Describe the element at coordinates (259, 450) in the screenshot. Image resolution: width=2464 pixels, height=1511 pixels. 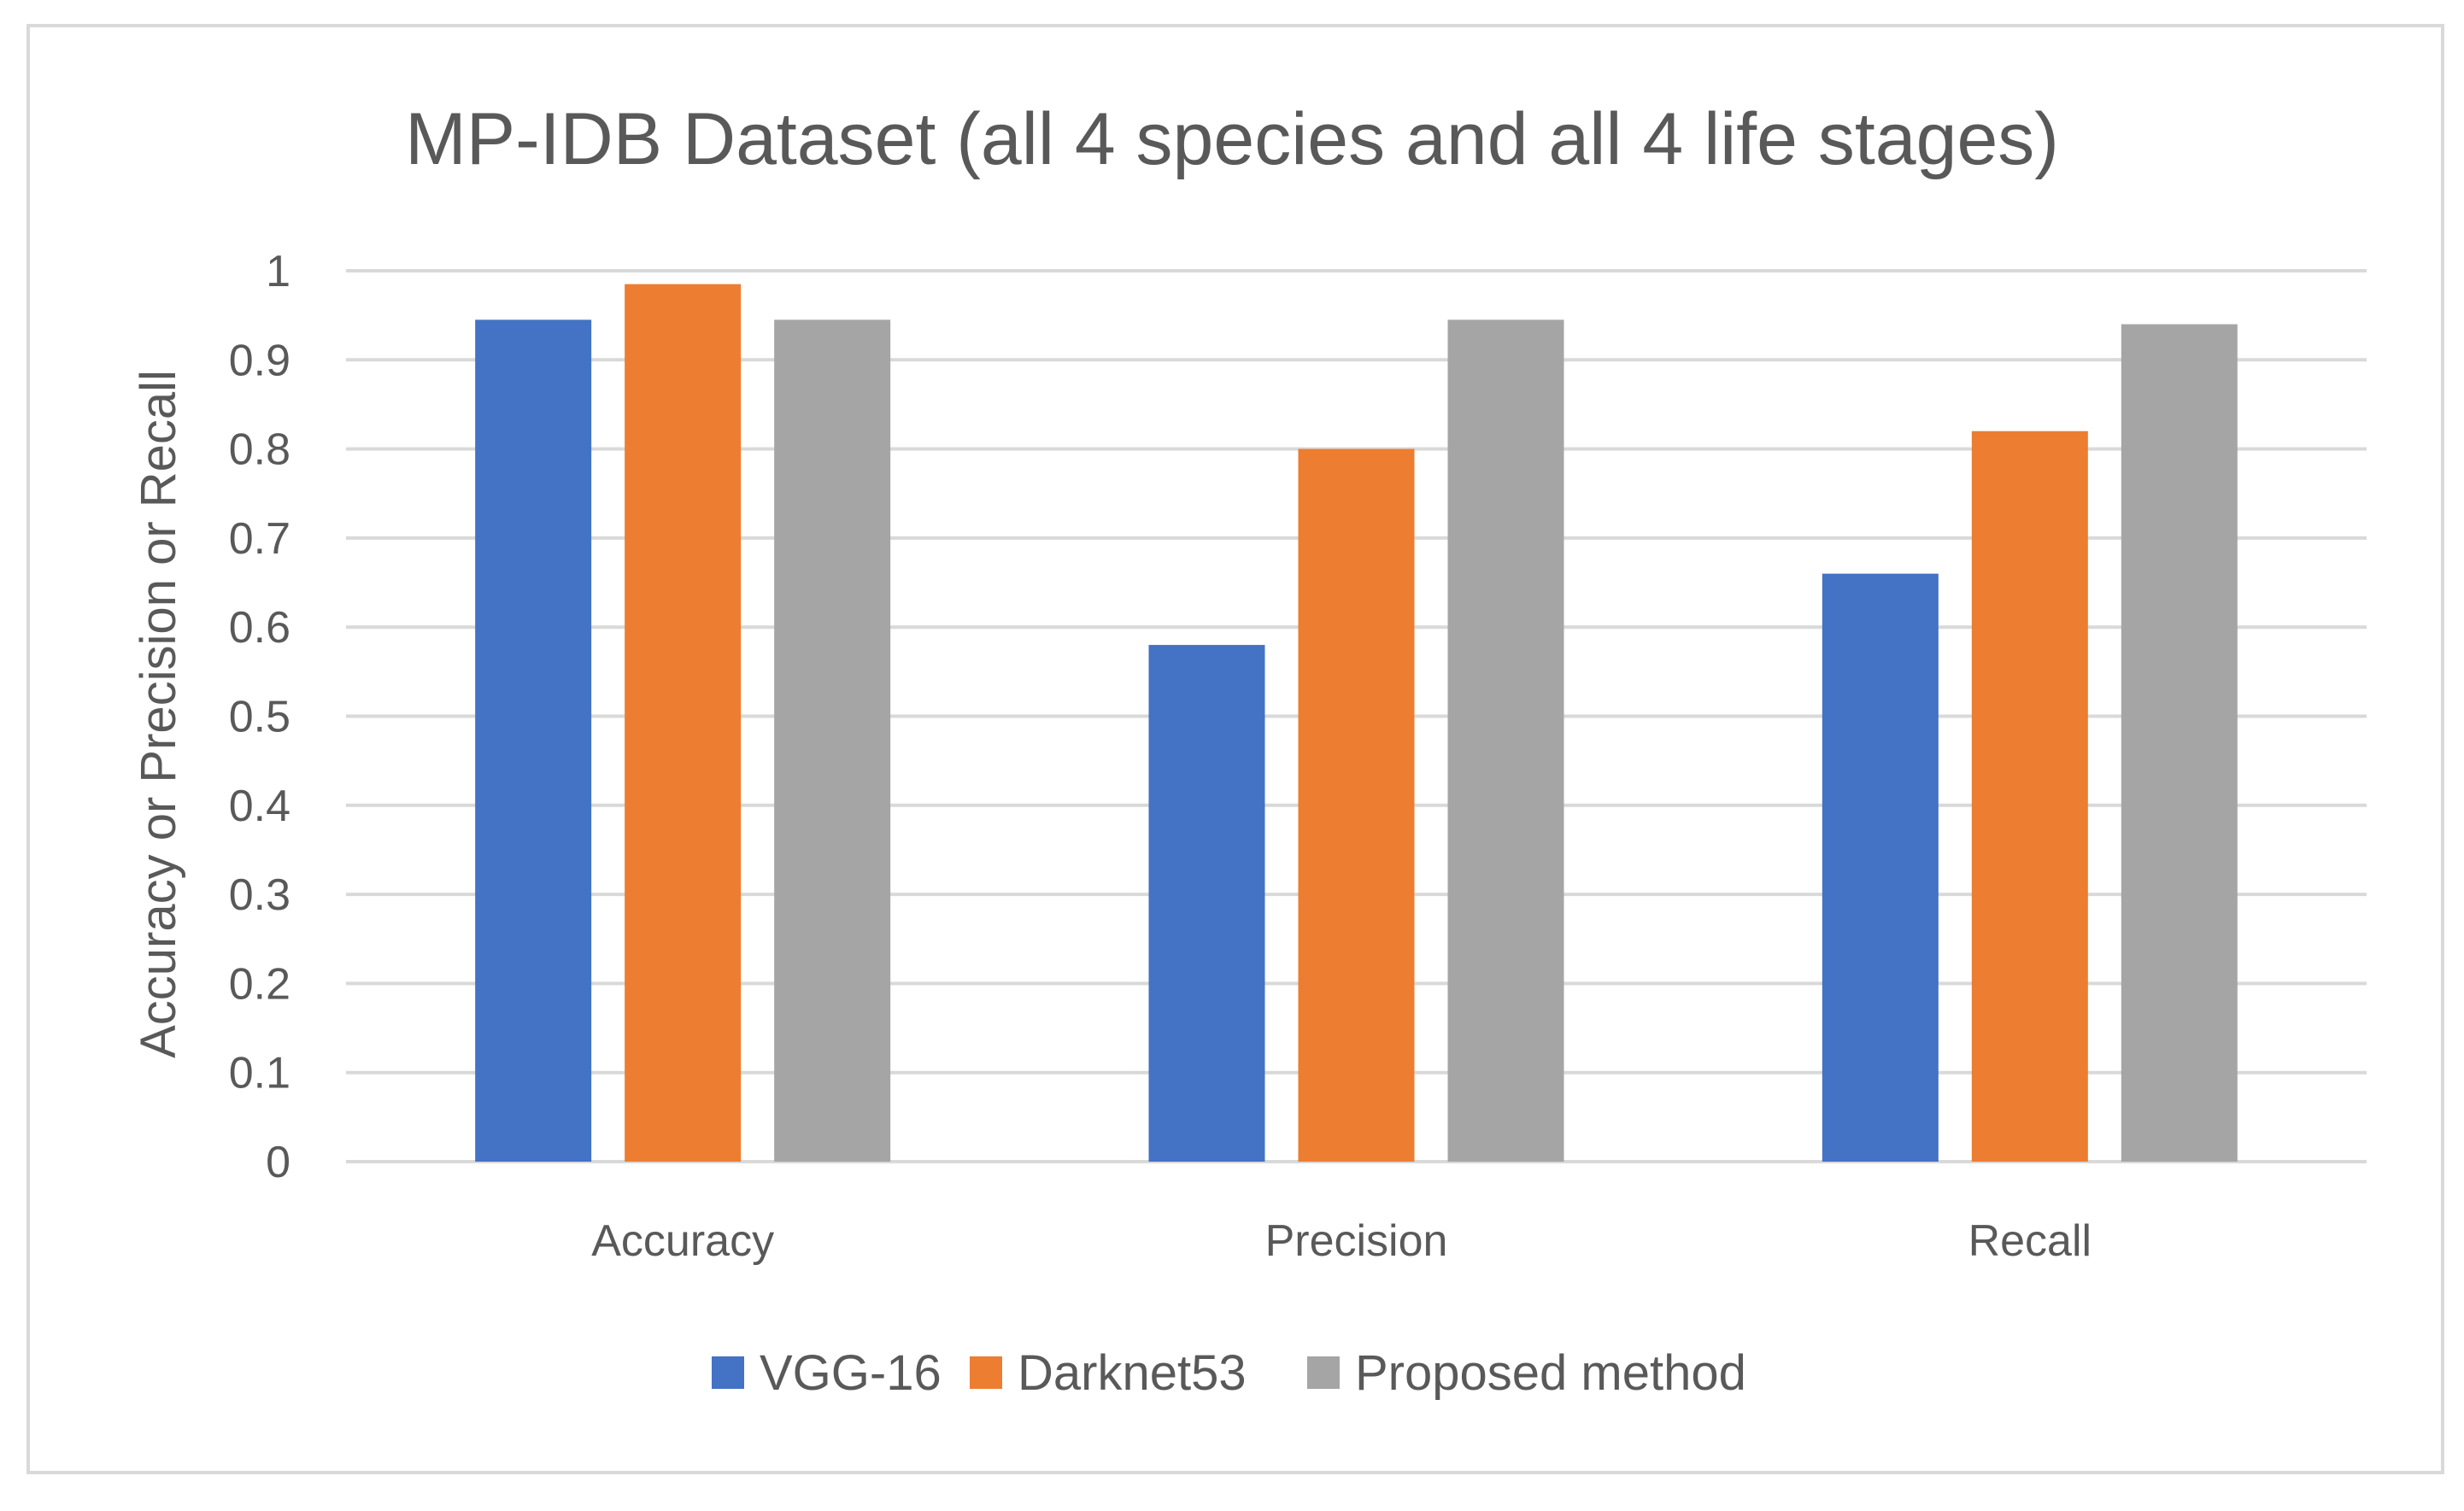
I see `y-tick-label: 0.8` at that location.